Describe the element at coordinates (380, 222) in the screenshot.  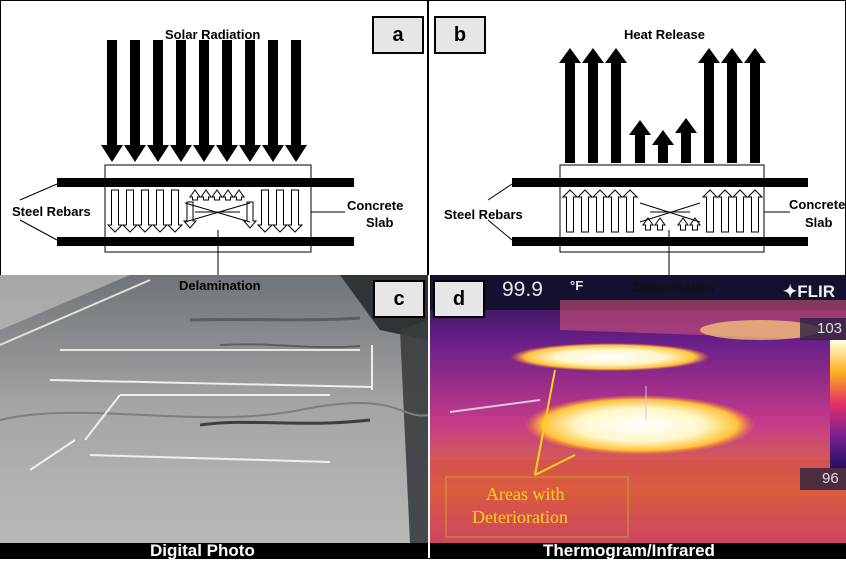
I see `panel-a-slab-label: Slab` at that location.